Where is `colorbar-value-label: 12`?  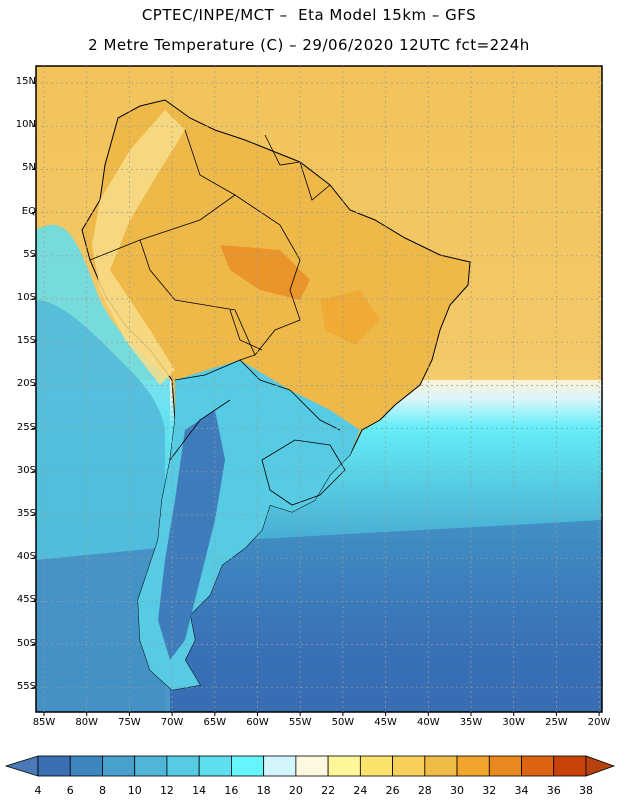 colorbar-value-label: 12 is located at coordinates (166, 790).